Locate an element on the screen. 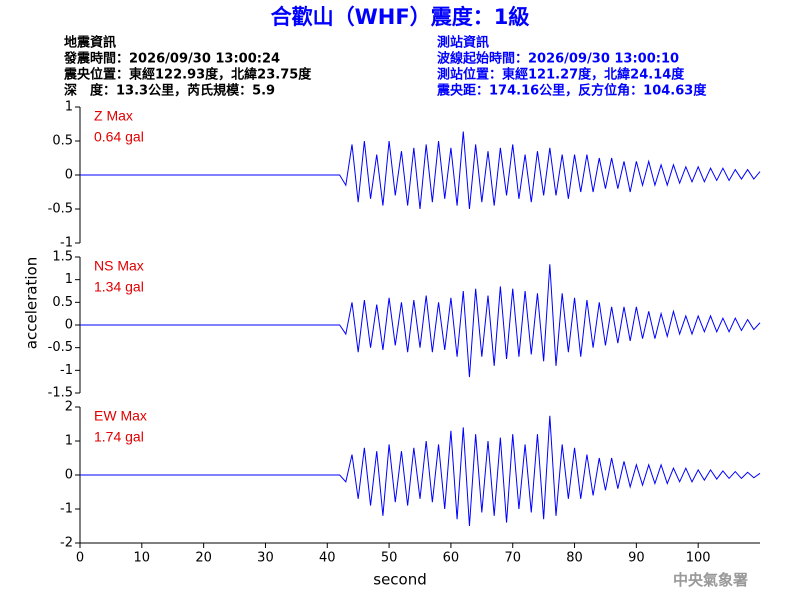  y-axis-label: acceleration is located at coordinates (32, 303).